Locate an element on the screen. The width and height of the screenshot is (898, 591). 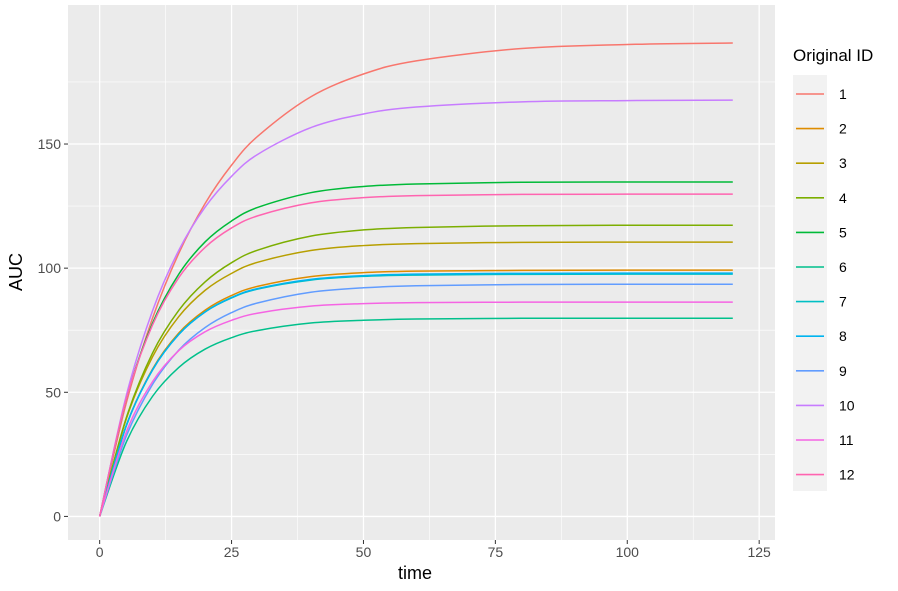
legend-label: 8 is located at coordinates (843, 336).